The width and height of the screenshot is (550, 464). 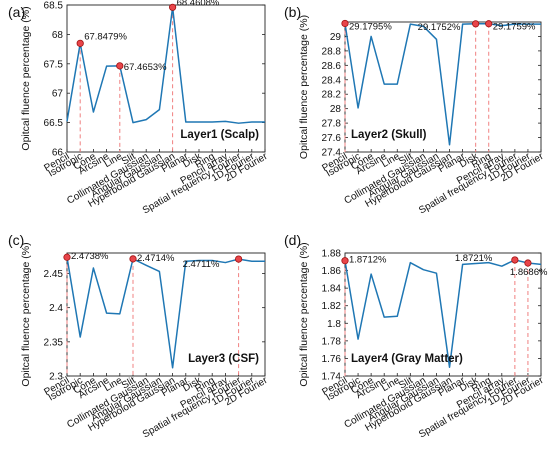 What do you see at coordinates (56, 377) in the screenshot?
I see `y-tick-label: 2.3` at bounding box center [56, 377].